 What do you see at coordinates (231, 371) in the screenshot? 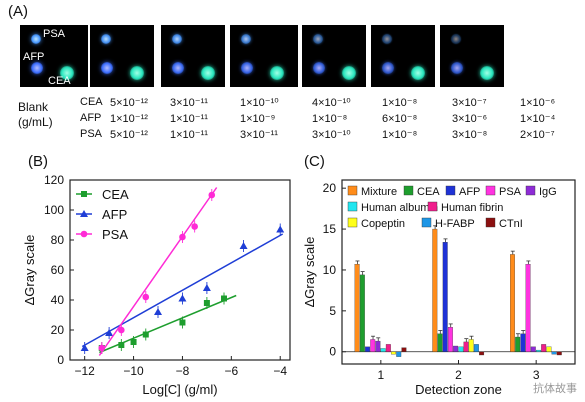
I see `x-tick-label: −6` at bounding box center [231, 371].